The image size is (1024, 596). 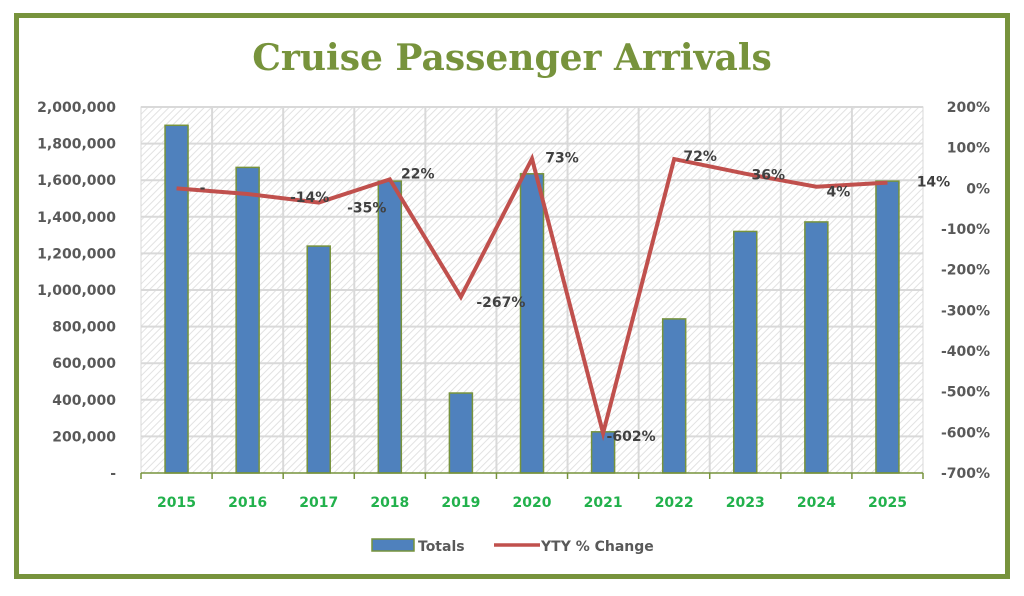 I want to click on bar-2023, so click(x=745, y=352).